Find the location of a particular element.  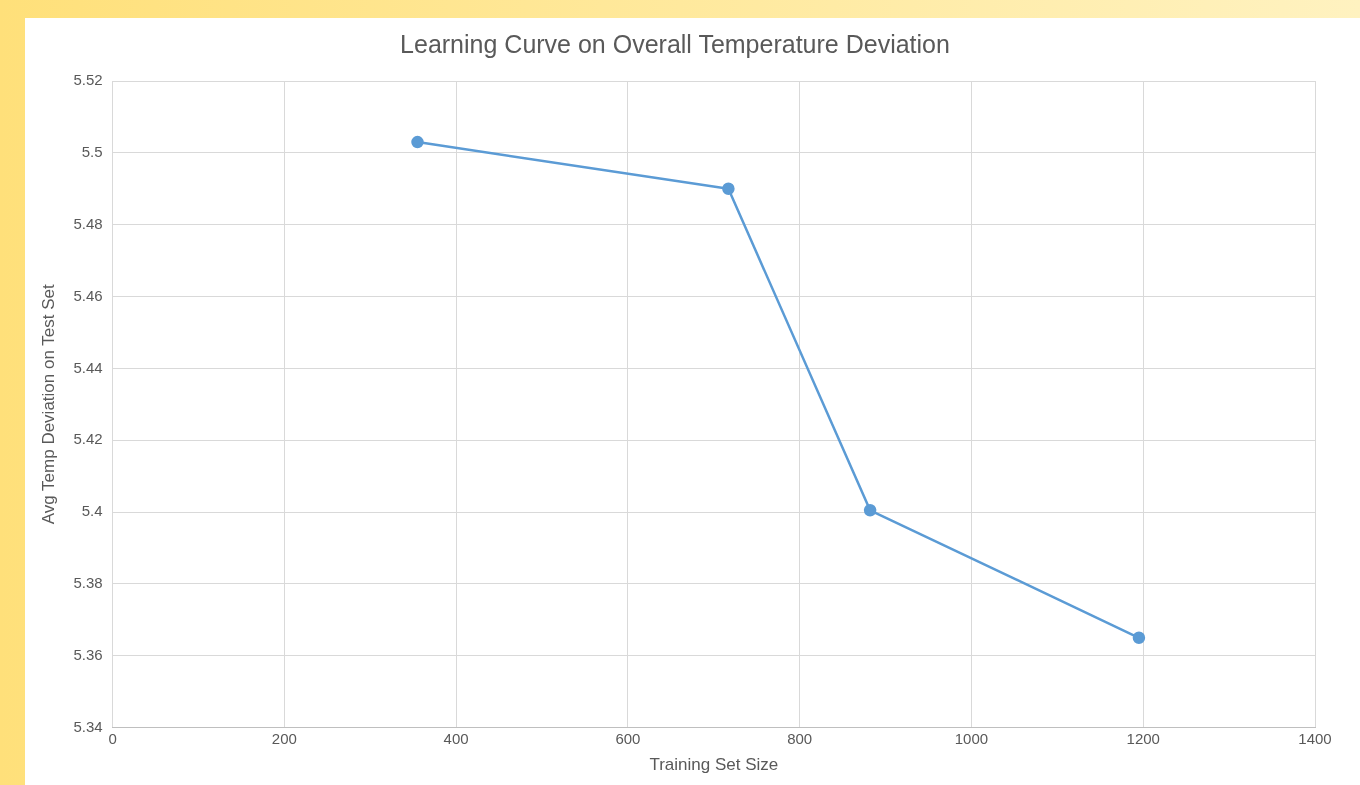

x-tick-label: 200 is located at coordinates (284, 738).